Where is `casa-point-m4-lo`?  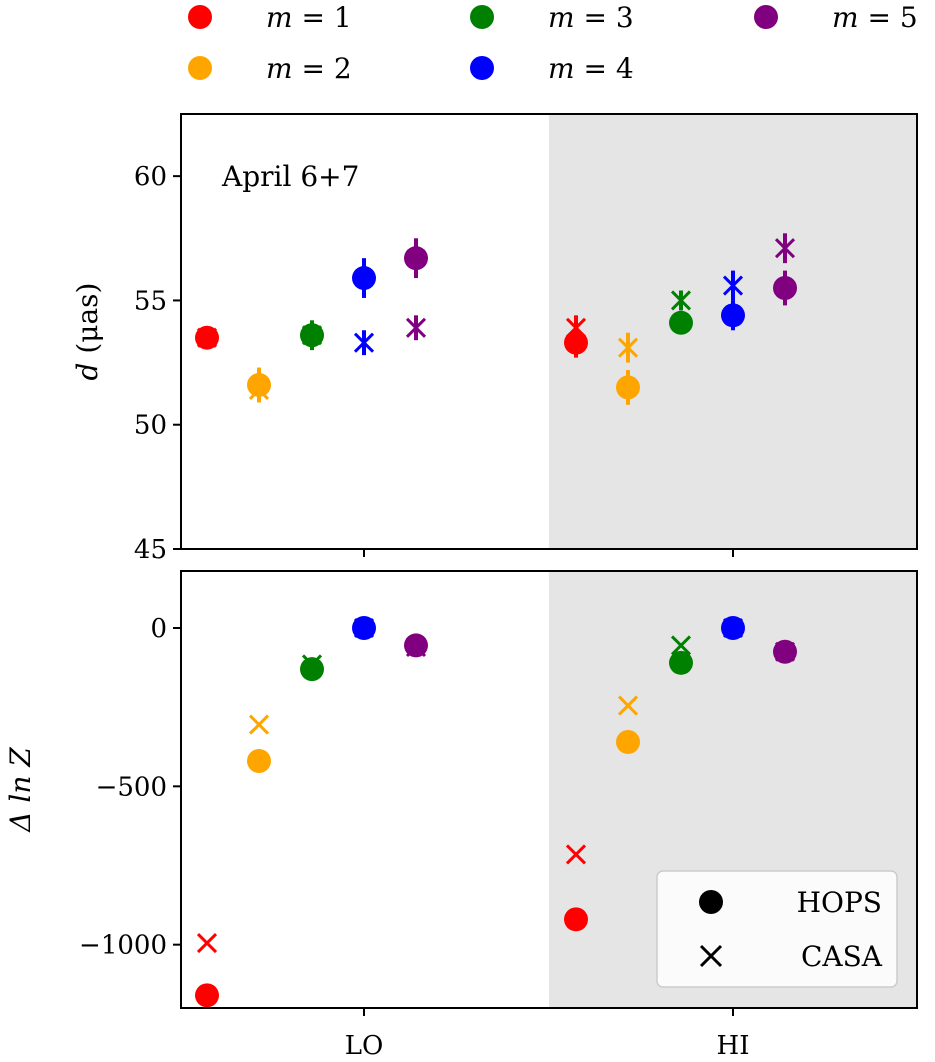
casa-point-m4-lo is located at coordinates (364, 342).